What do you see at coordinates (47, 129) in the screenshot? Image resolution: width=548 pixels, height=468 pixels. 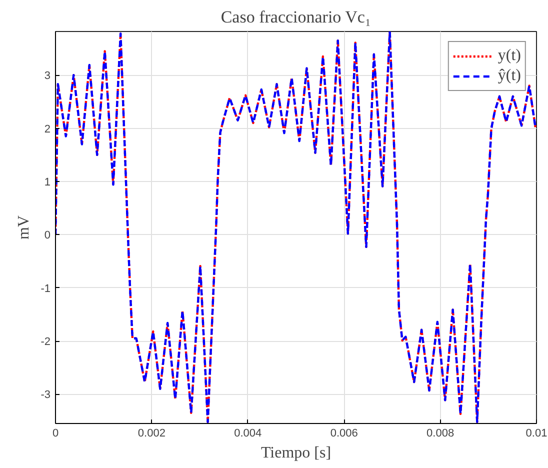 I see `y-tick-label: 2` at bounding box center [47, 129].